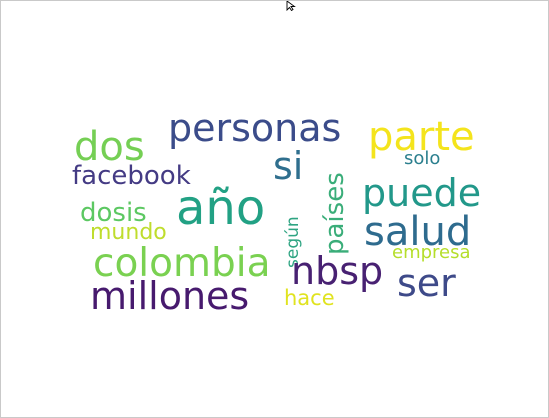  I want to click on word-paises: países, so click(335, 213).